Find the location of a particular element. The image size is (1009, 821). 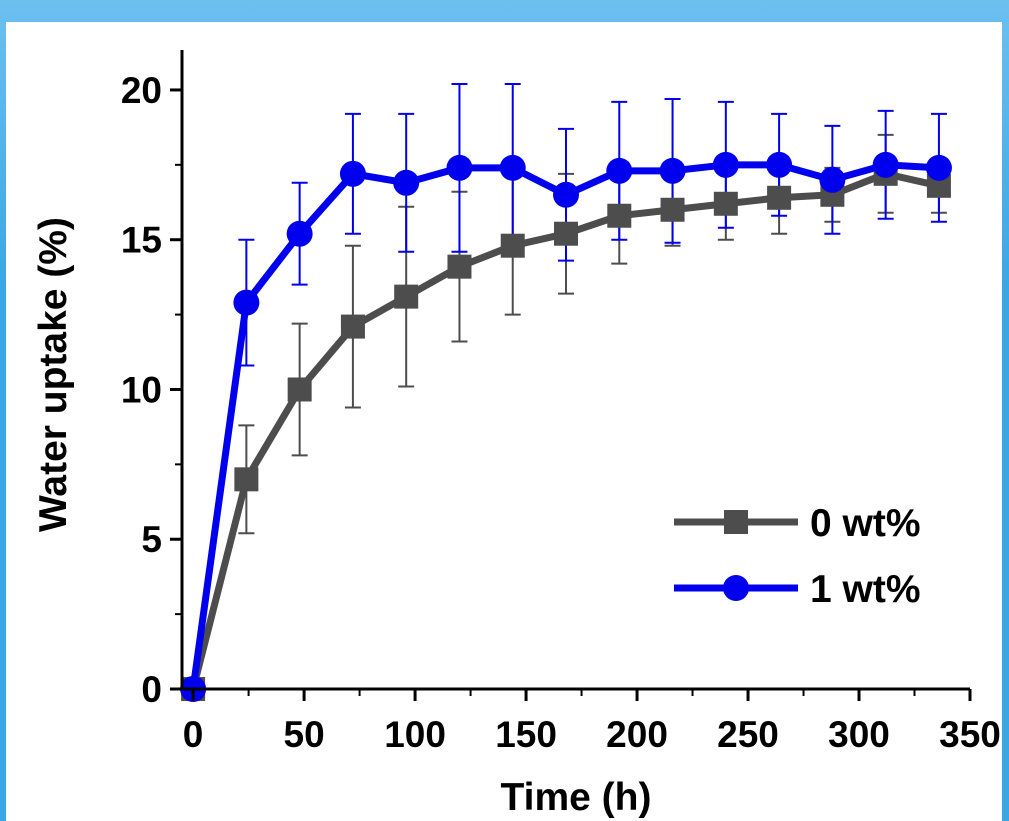

x-axis-title: Time (h) is located at coordinates (576, 797).